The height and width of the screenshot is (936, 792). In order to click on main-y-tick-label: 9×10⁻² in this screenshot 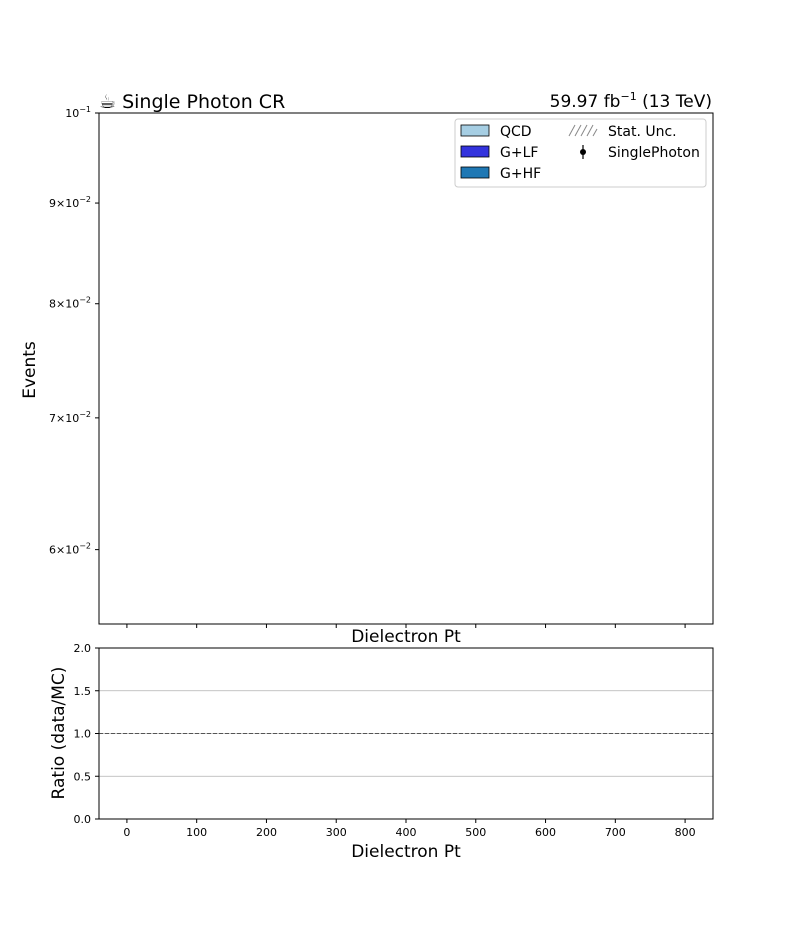, I will do `click(70, 202)`.